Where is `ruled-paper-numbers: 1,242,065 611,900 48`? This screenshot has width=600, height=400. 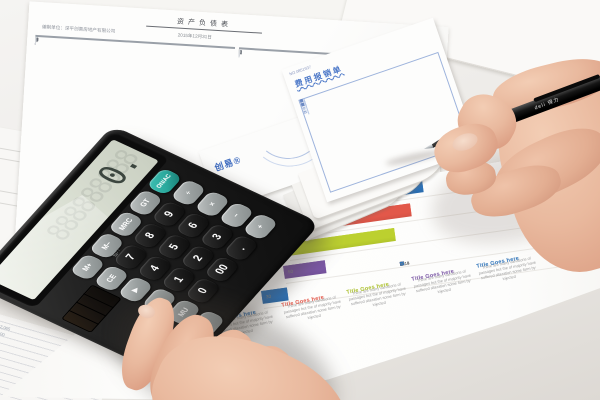
ruled-paper-numbers: 1,242,065 611,900 48 is located at coordinates (5, 329).